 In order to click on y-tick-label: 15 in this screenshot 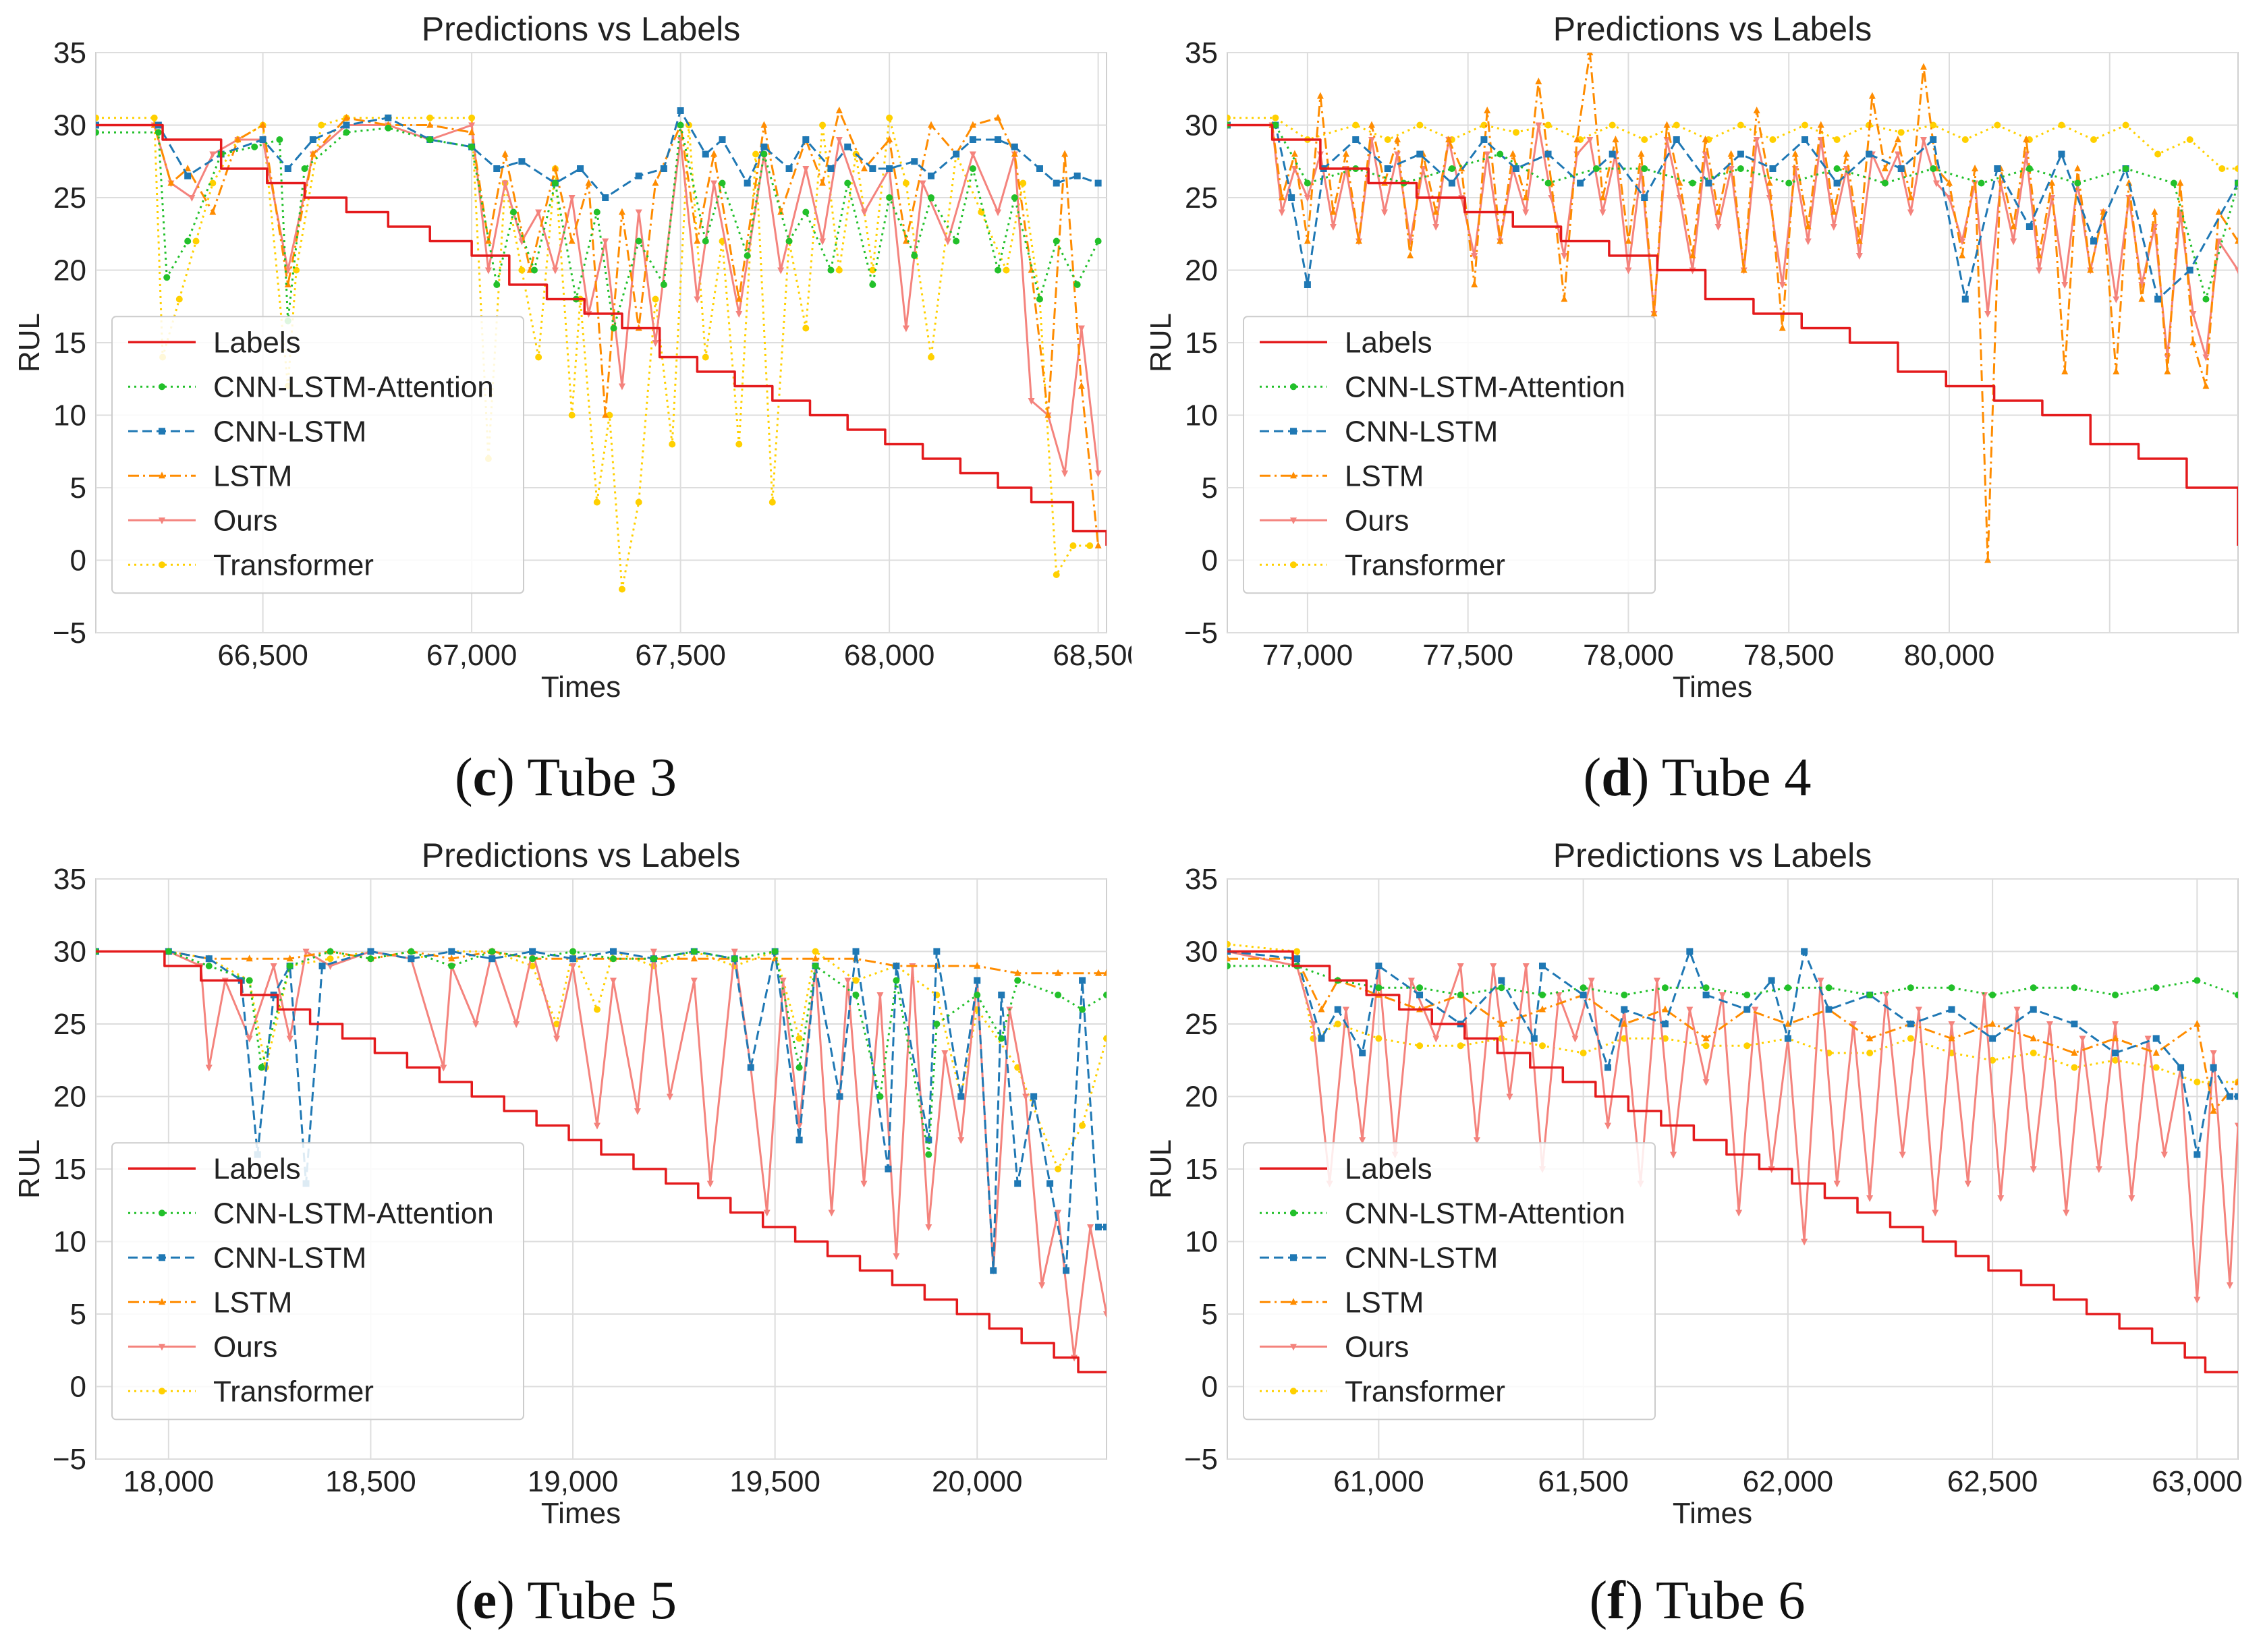, I will do `click(1201, 1169)`.